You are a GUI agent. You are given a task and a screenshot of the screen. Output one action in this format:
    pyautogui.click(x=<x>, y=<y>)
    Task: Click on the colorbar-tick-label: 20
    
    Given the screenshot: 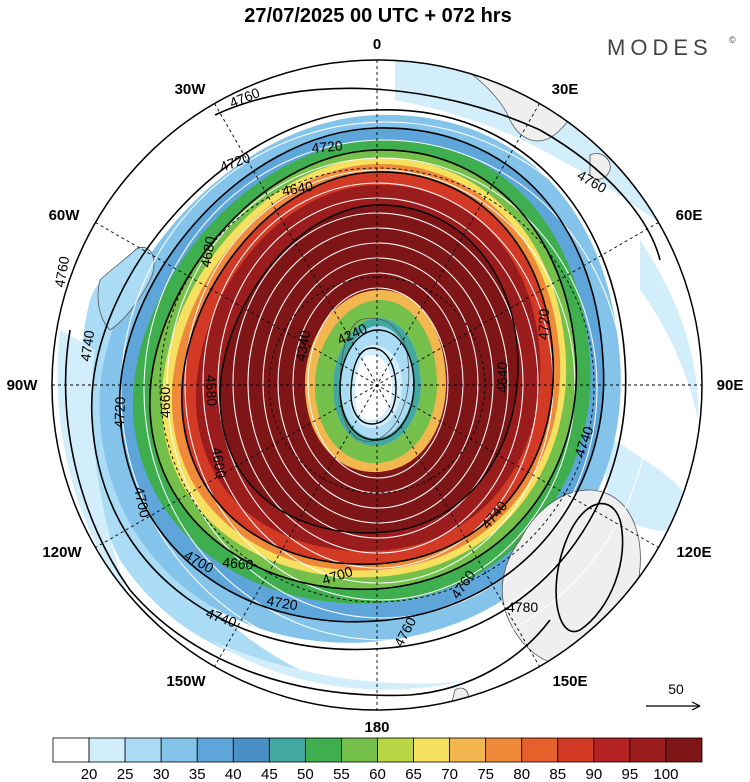 What is the action you would take?
    pyautogui.click(x=89, y=774)
    